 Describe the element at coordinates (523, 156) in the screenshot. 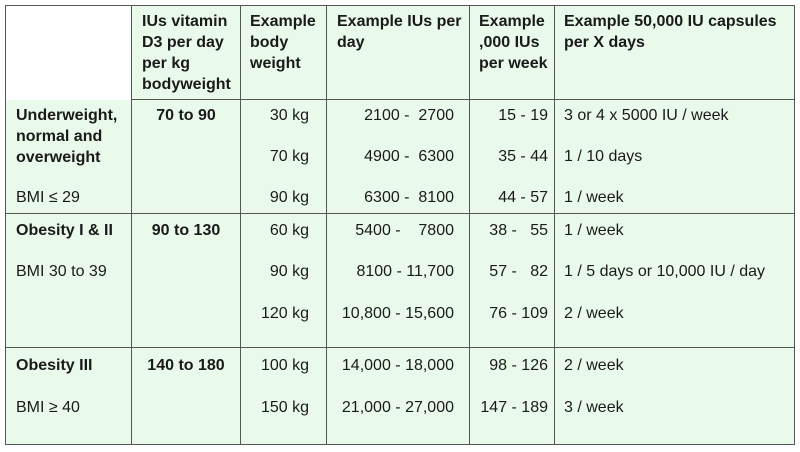

I see `row-per-week: 35 - 44` at that location.